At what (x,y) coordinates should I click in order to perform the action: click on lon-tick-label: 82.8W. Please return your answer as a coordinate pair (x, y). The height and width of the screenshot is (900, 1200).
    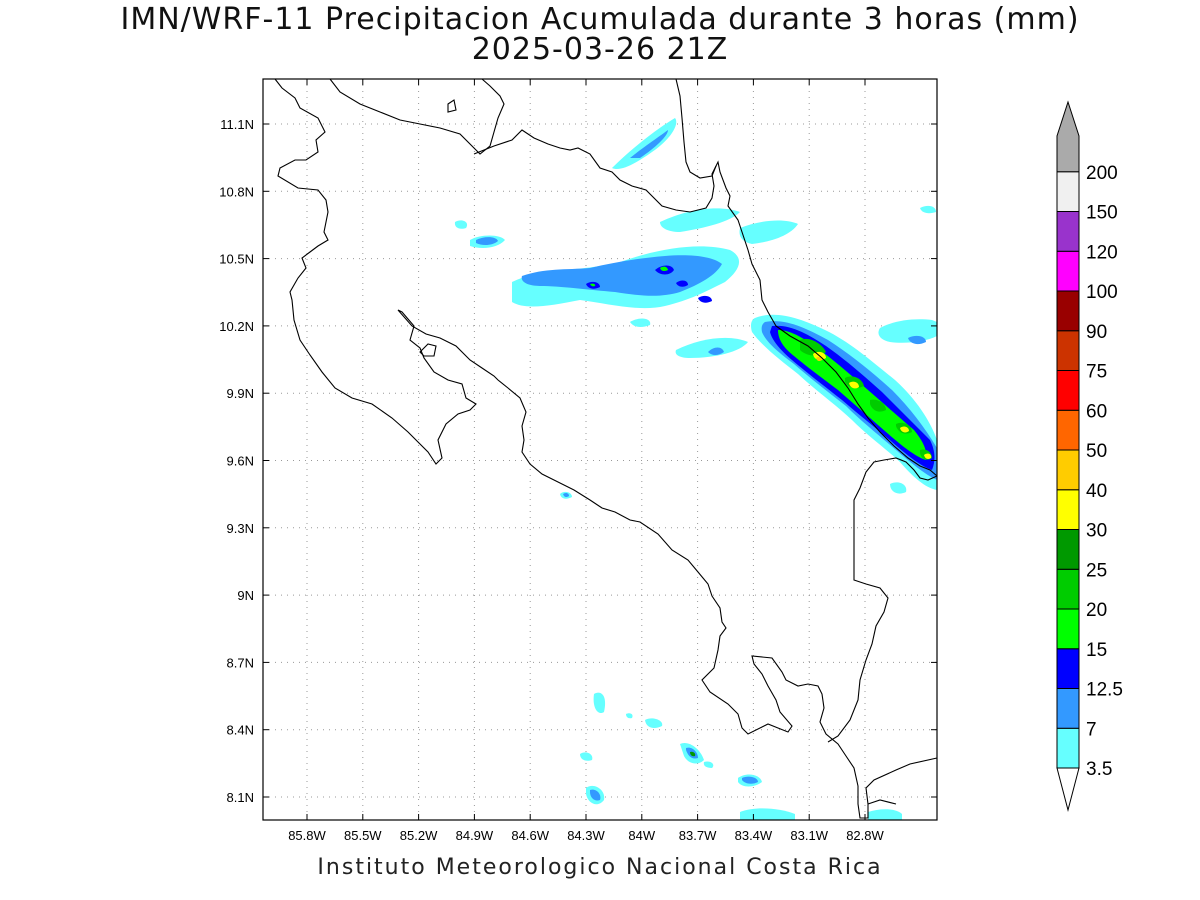
    Looking at the image, I should click on (865, 835).